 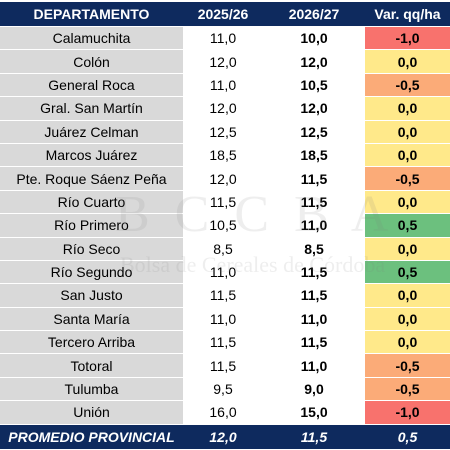 What do you see at coordinates (91, 225) in the screenshot?
I see `table-cell: Río Primero` at bounding box center [91, 225].